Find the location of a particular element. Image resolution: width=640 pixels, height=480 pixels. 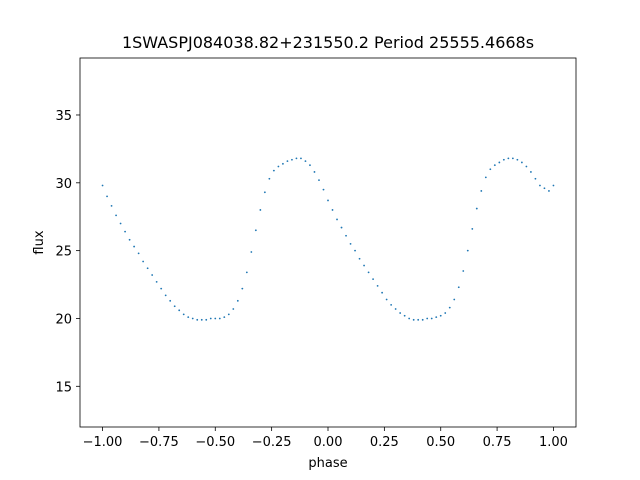

x-tick-label: 1.00 is located at coordinates (553, 442).